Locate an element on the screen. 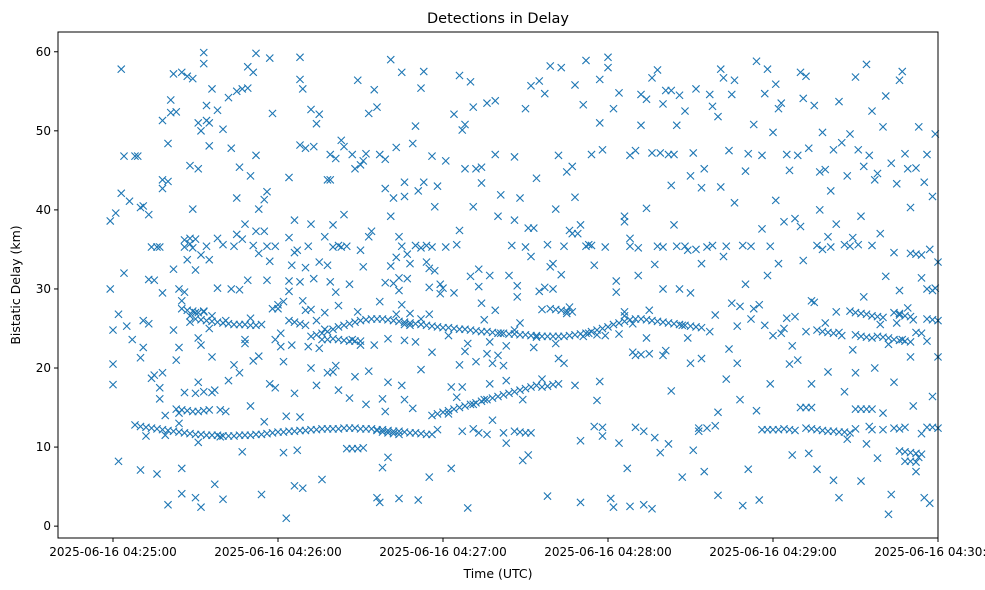  y-tick-label: 60 is located at coordinates (43, 52).